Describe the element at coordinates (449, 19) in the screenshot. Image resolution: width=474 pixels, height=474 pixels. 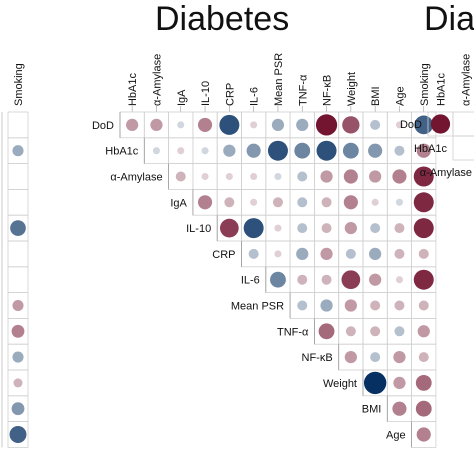
I see `right-chart-title-fragment: Dia` at that location.